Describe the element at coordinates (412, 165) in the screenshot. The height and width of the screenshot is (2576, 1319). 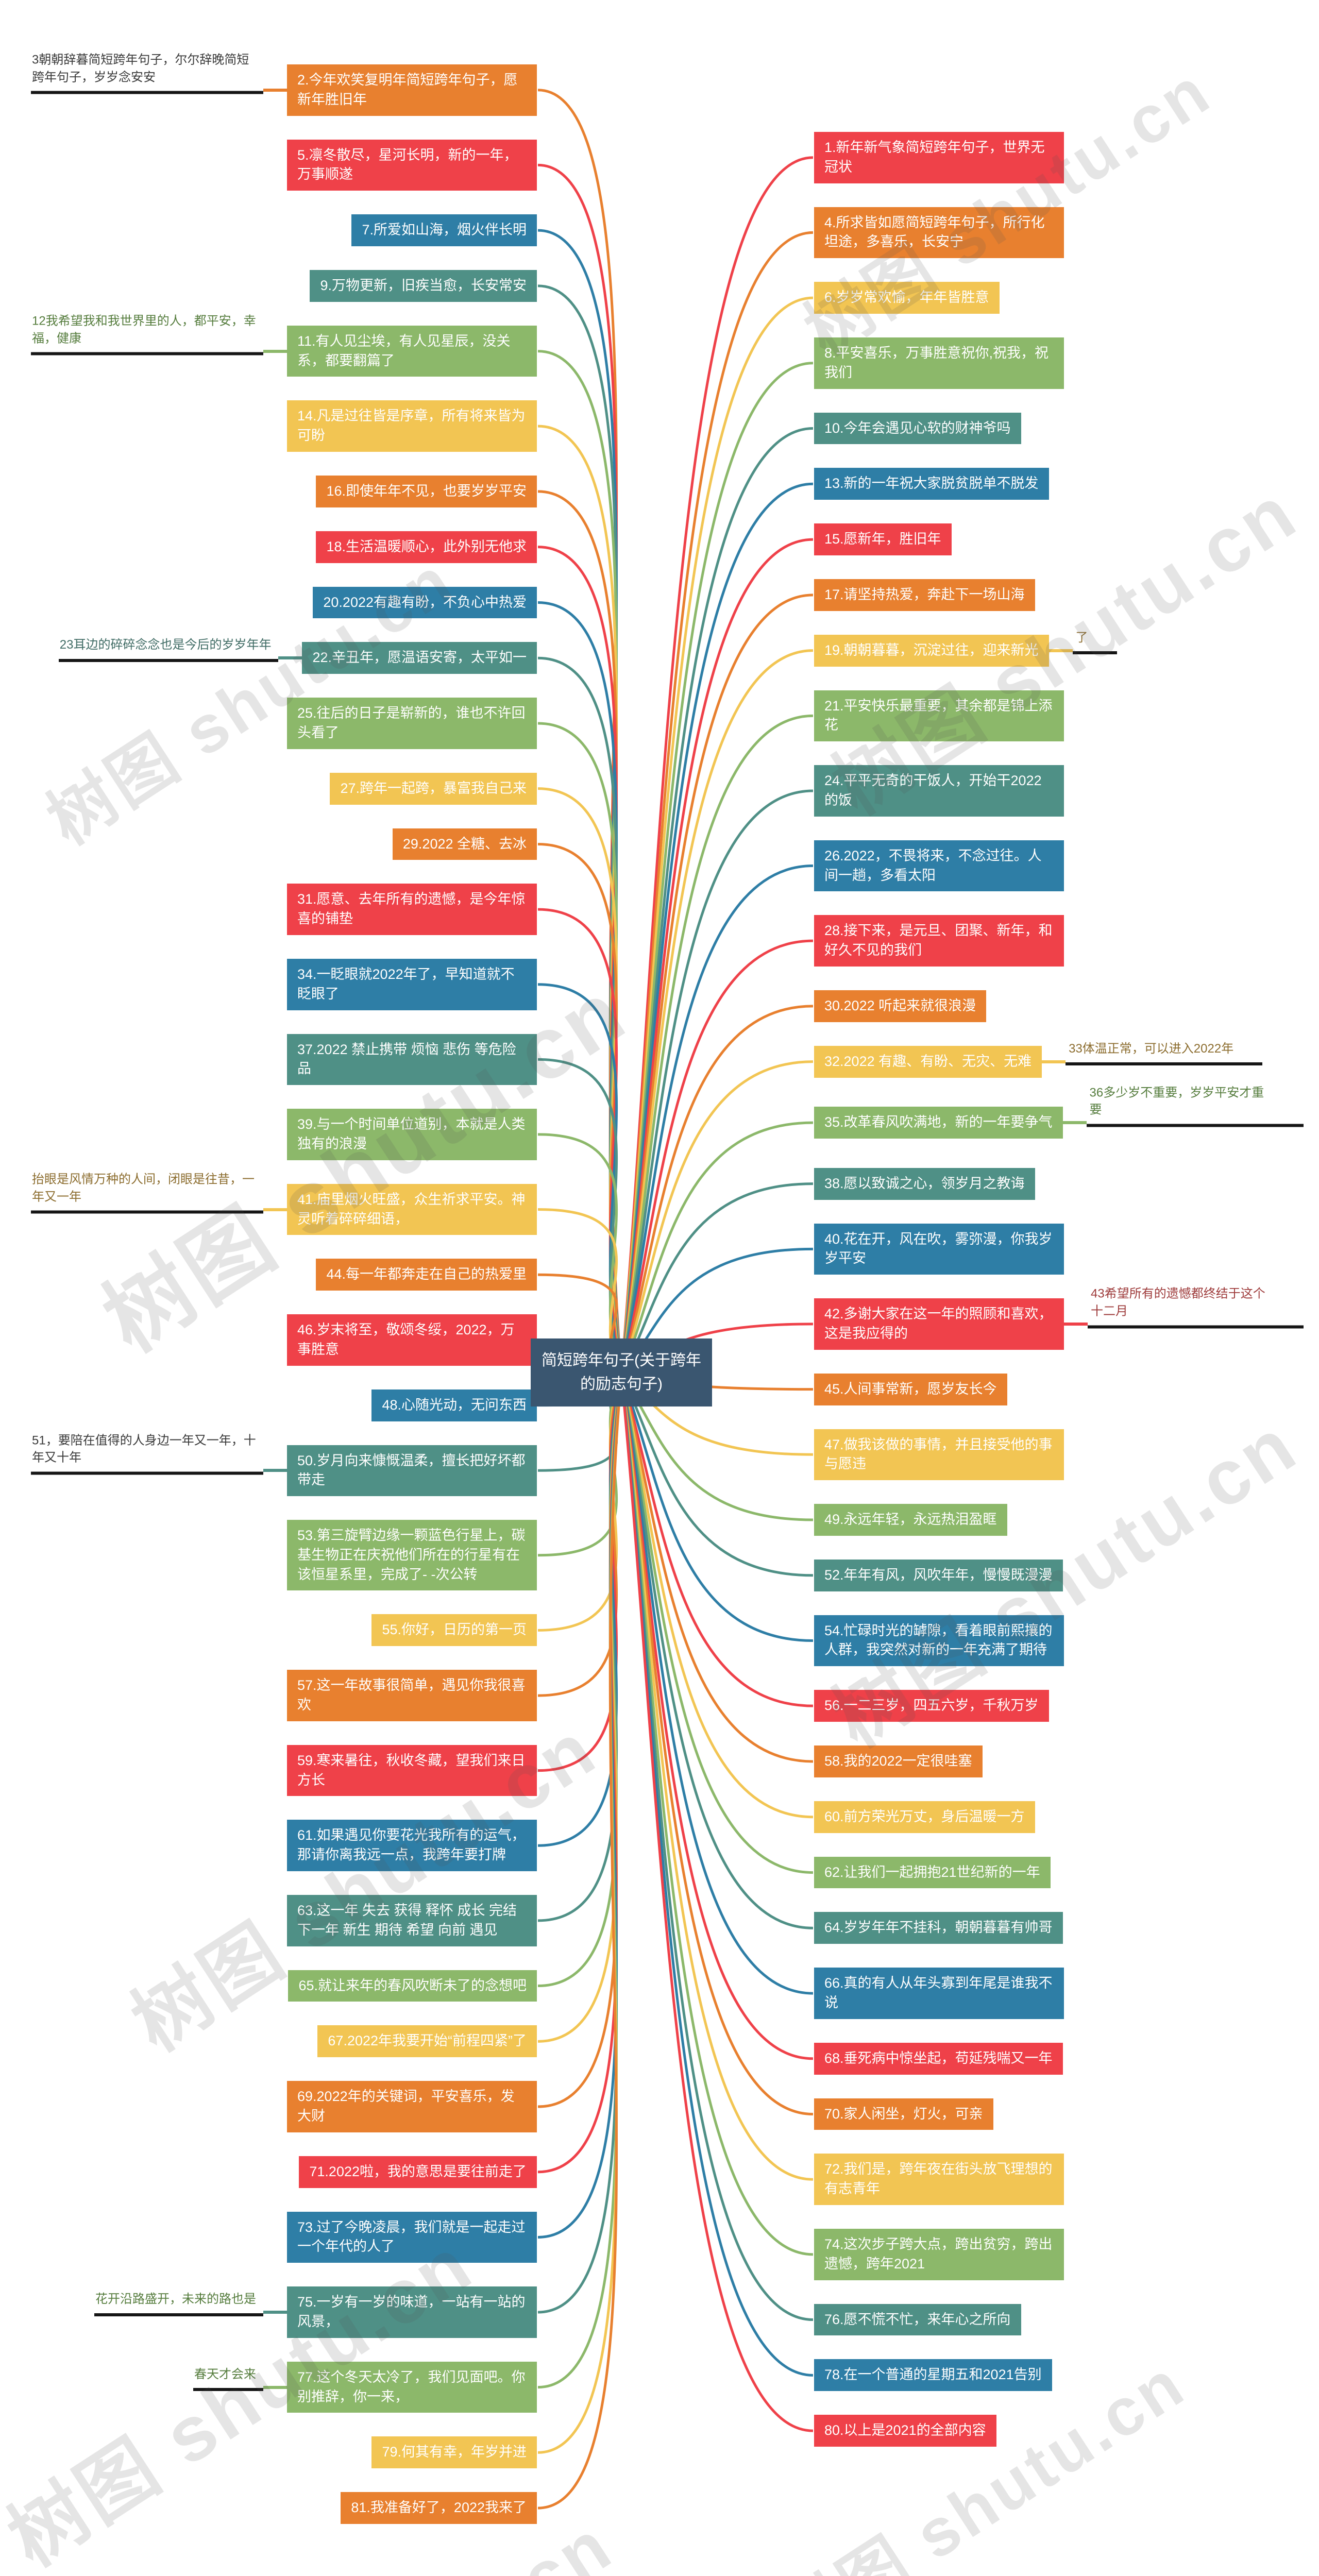
I see `branch-node-5: 5.凛冬散尽，星河长明，新的一年，万事顺遂` at that location.